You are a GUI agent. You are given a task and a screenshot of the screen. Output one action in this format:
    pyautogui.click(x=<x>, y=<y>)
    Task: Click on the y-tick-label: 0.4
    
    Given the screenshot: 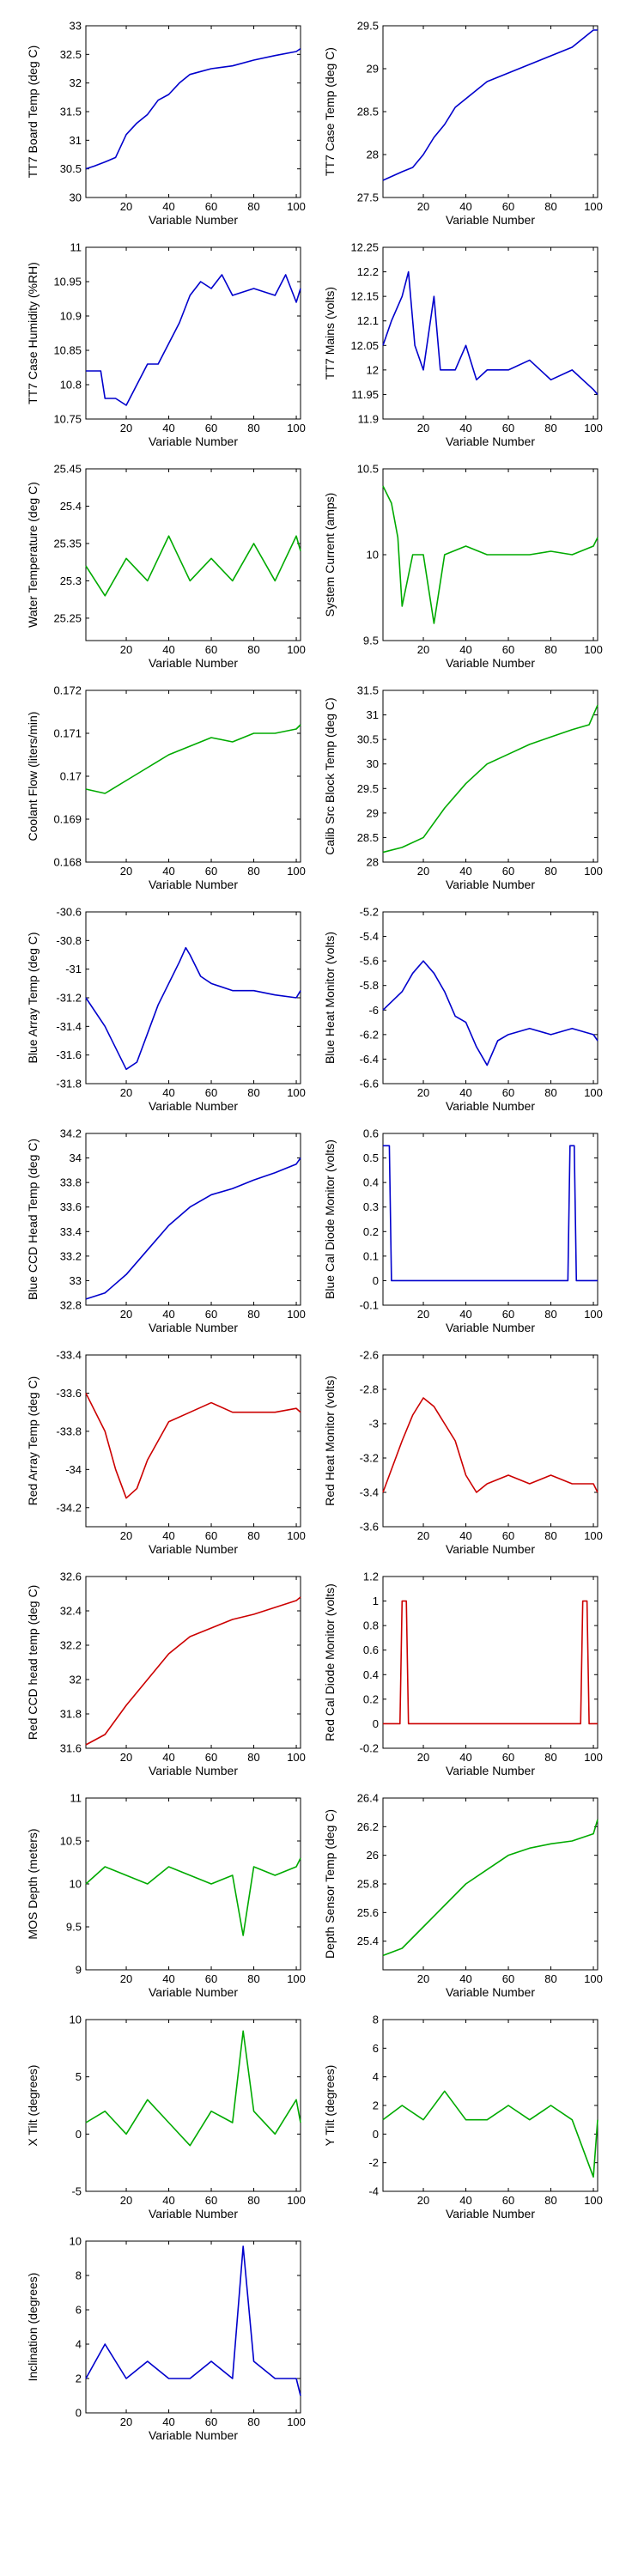 What is the action you would take?
    pyautogui.click(x=371, y=1182)
    